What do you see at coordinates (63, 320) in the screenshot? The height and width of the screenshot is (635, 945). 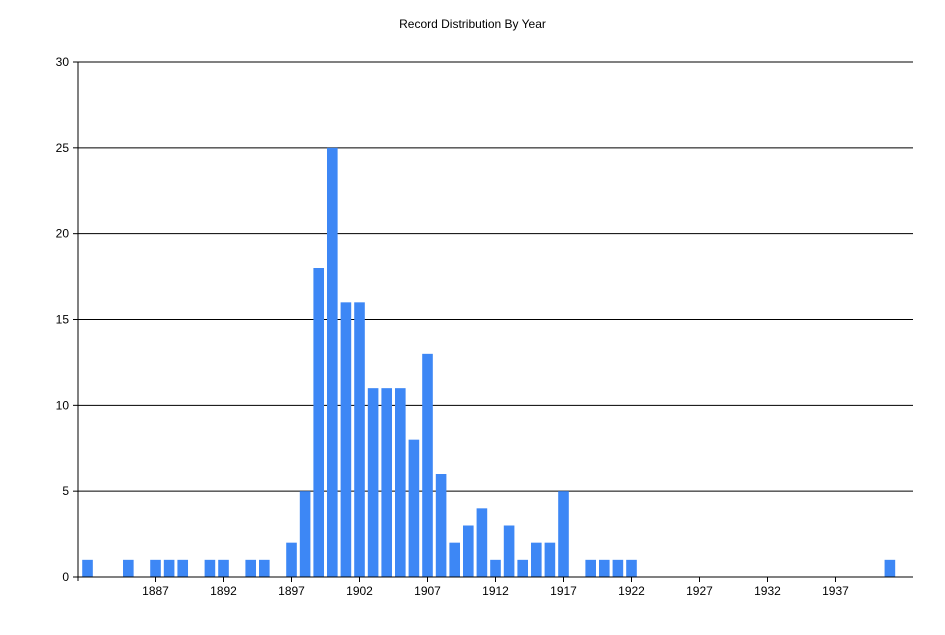 I see `y-tick-label: 15` at bounding box center [63, 320].